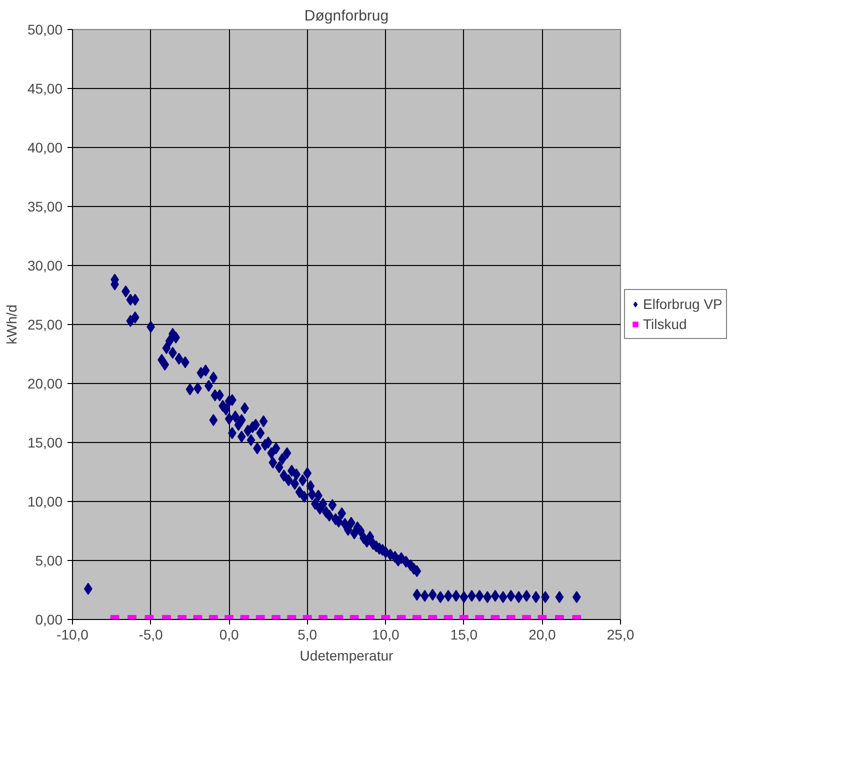  I want to click on y-tick-label: 10,00, so click(45, 502).